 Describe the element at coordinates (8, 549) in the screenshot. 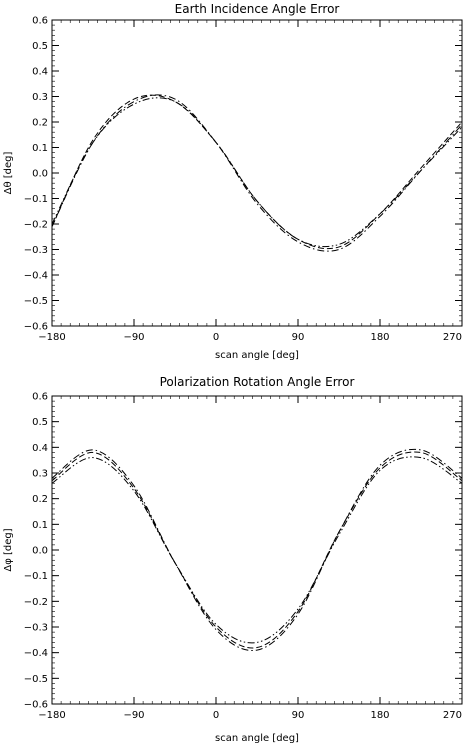

I see `y-axis-label: Δφ [deg]` at that location.